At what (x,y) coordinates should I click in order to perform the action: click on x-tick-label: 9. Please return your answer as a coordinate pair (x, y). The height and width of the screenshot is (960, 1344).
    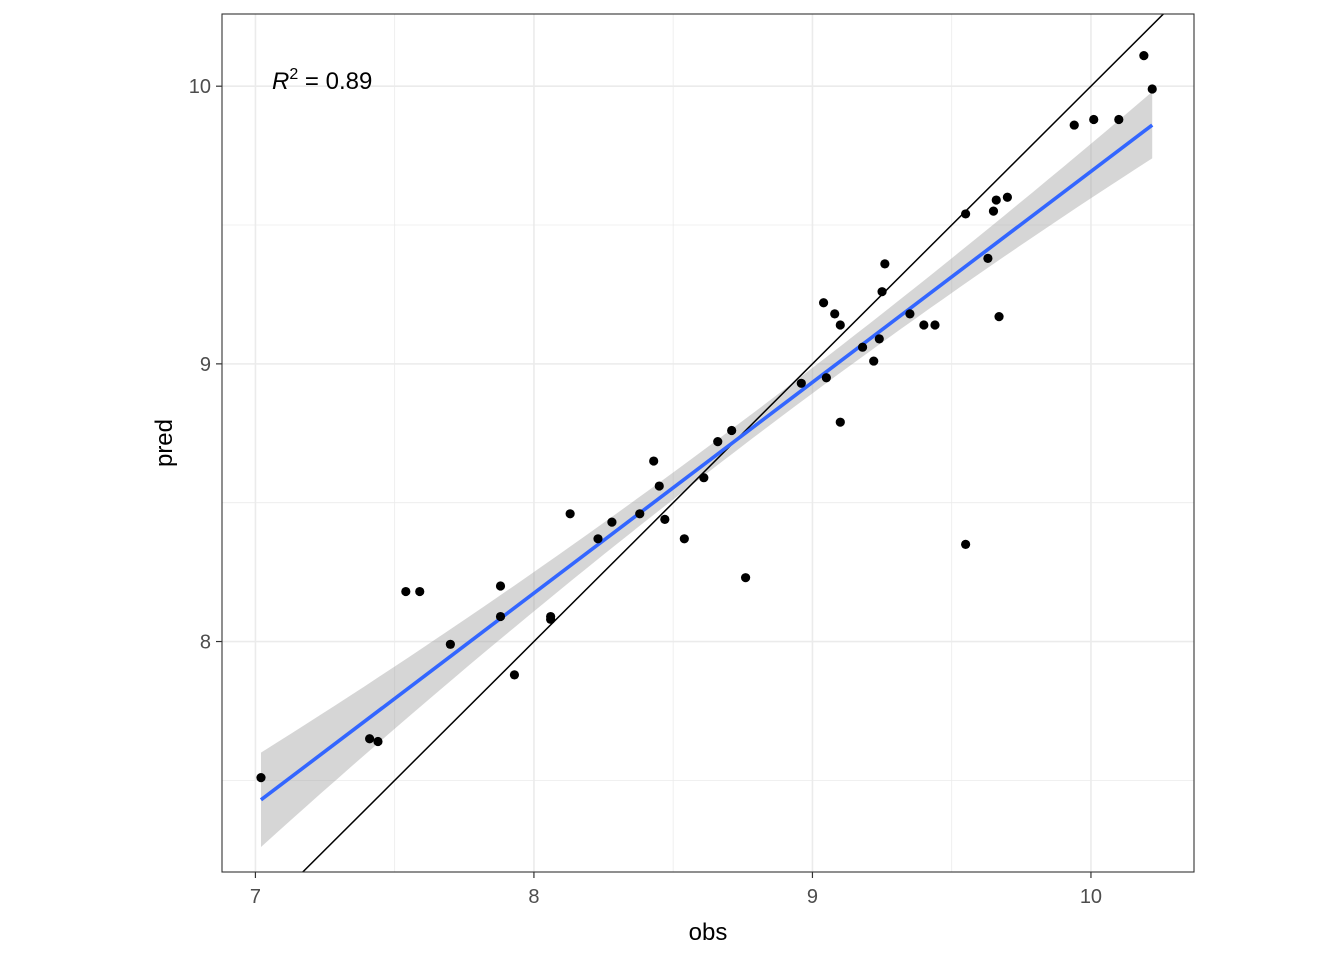
    Looking at the image, I should click on (812, 897).